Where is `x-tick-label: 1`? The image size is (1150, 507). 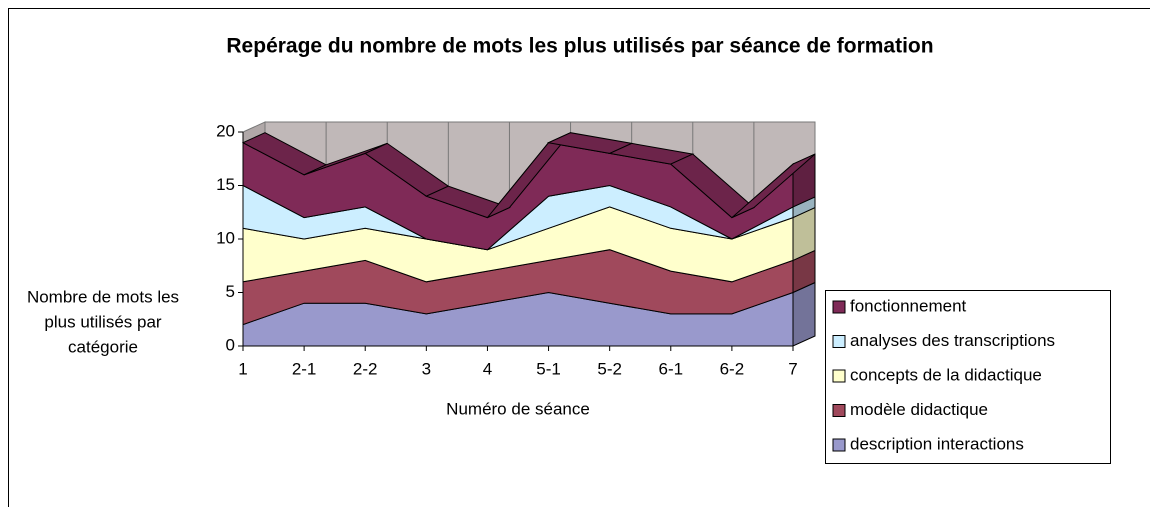 x-tick-label: 1 is located at coordinates (242, 368).